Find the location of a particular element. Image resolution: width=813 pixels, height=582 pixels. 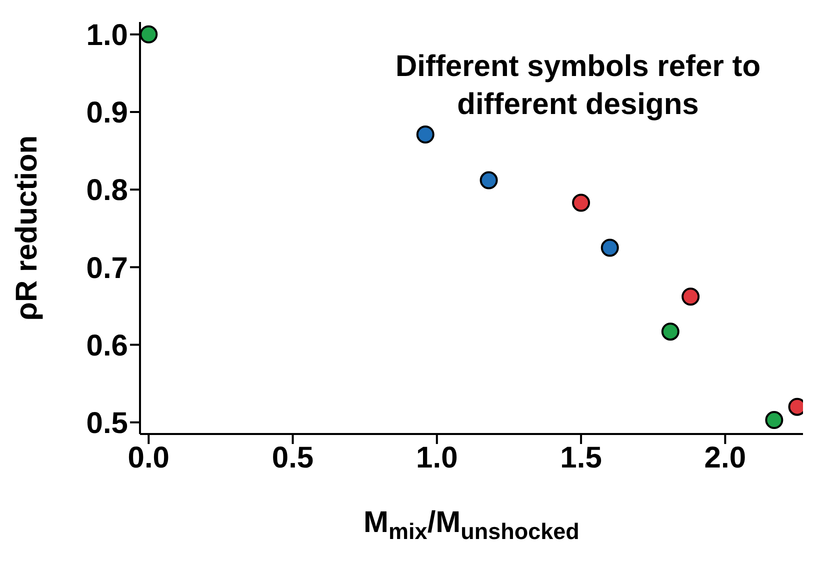

x-axis-title: M$_{mix}$/M$_{unshocked}$ is located at coordinates (472, 525).